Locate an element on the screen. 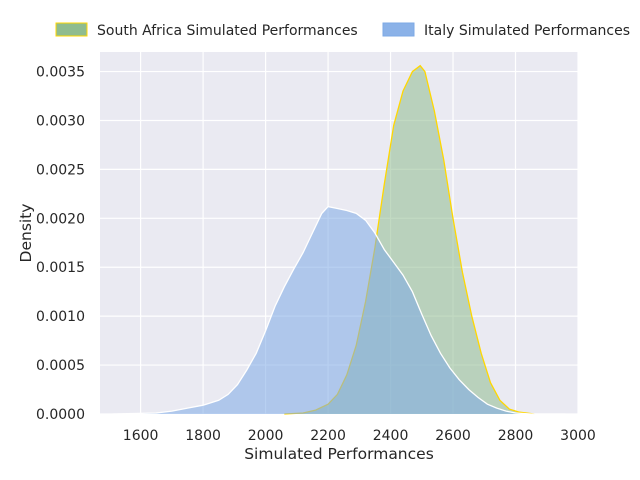  x-axis-ticks: 1600 1800 2000 2200 2400 2600 2800 3000 is located at coordinates (359, 436).